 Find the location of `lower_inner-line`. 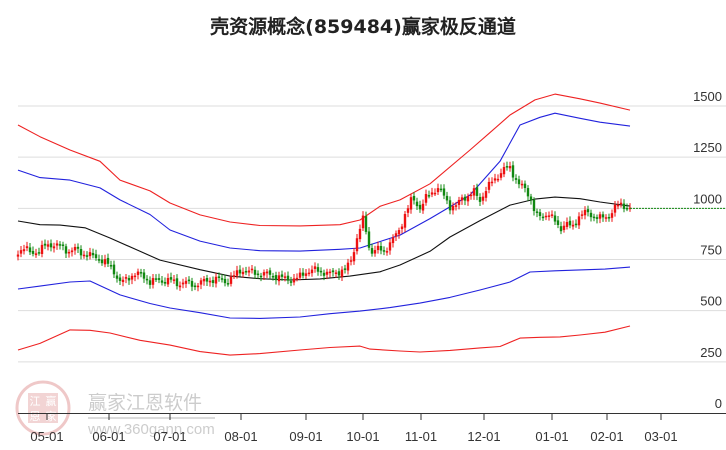

lower_inner-line is located at coordinates (324, 292).